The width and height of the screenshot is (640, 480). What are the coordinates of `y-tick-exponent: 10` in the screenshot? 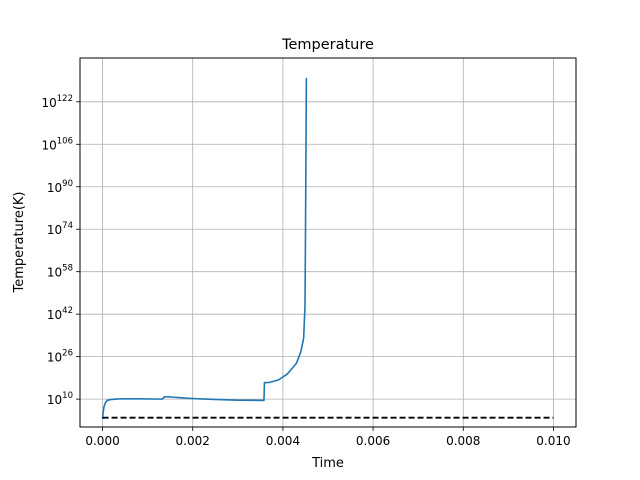 It's located at (67, 396).